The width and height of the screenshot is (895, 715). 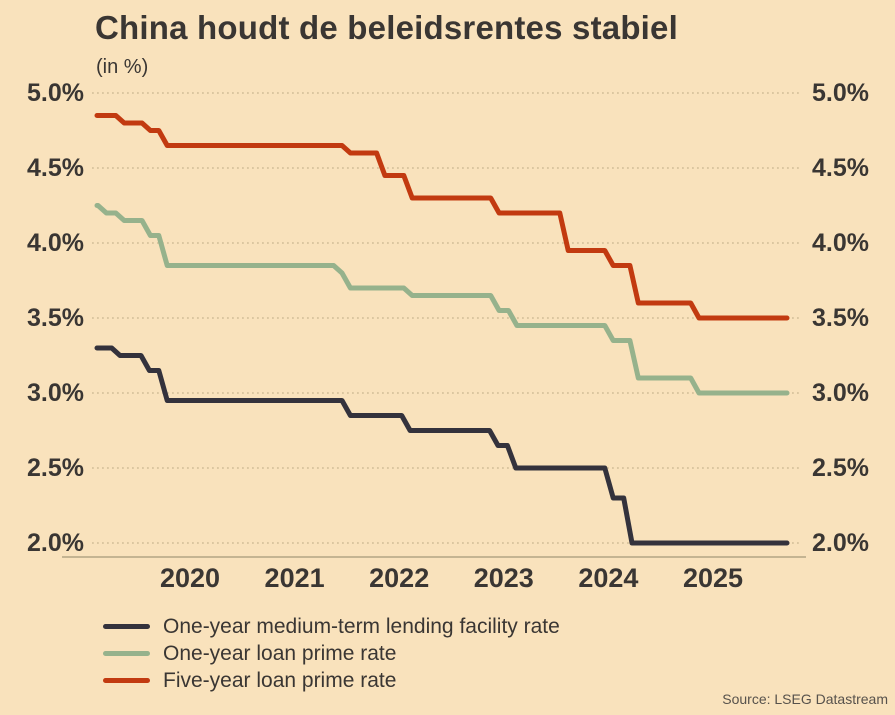 I want to click on chart-subtitle: (in %), so click(x=122, y=67).